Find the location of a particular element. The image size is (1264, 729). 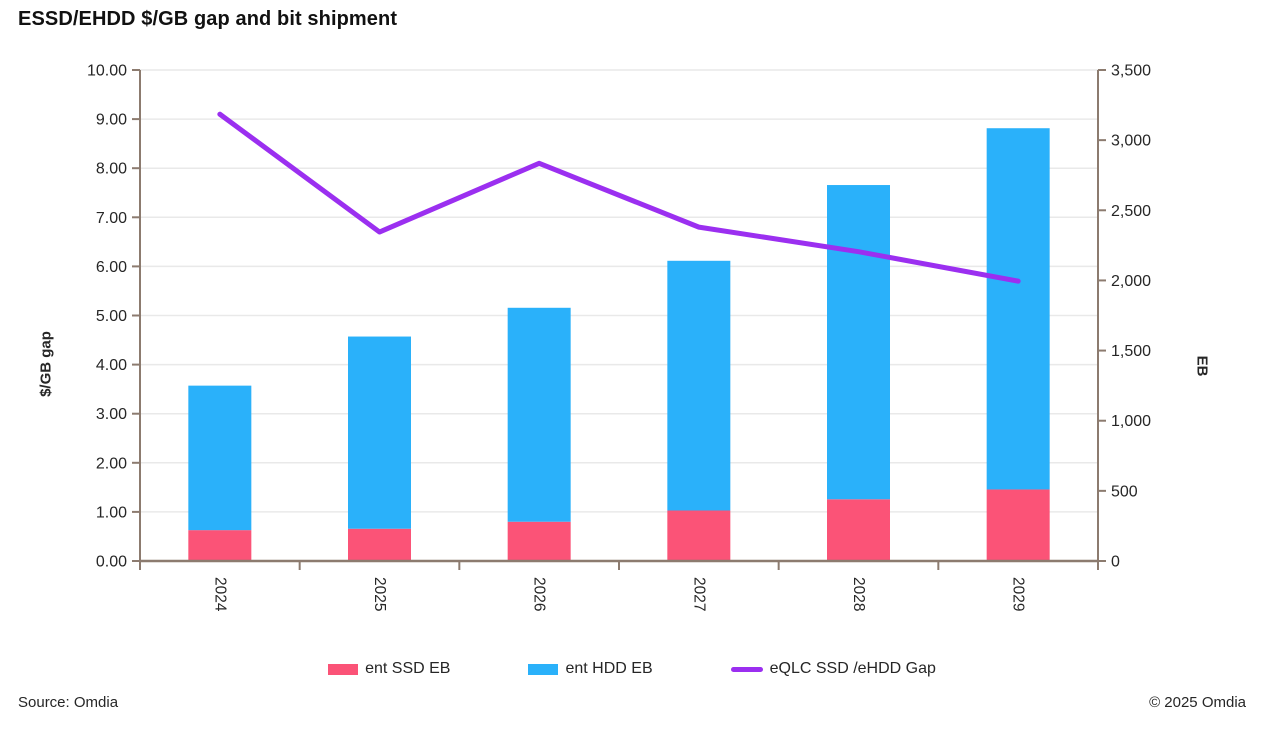

x-category-label: 2025 is located at coordinates (379, 594).